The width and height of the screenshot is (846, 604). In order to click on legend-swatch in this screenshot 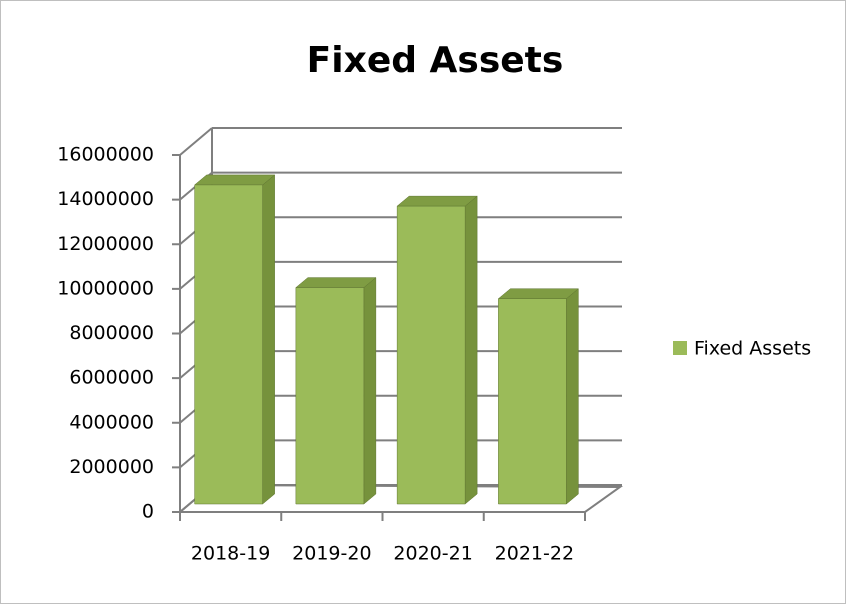, I will do `click(680, 348)`.